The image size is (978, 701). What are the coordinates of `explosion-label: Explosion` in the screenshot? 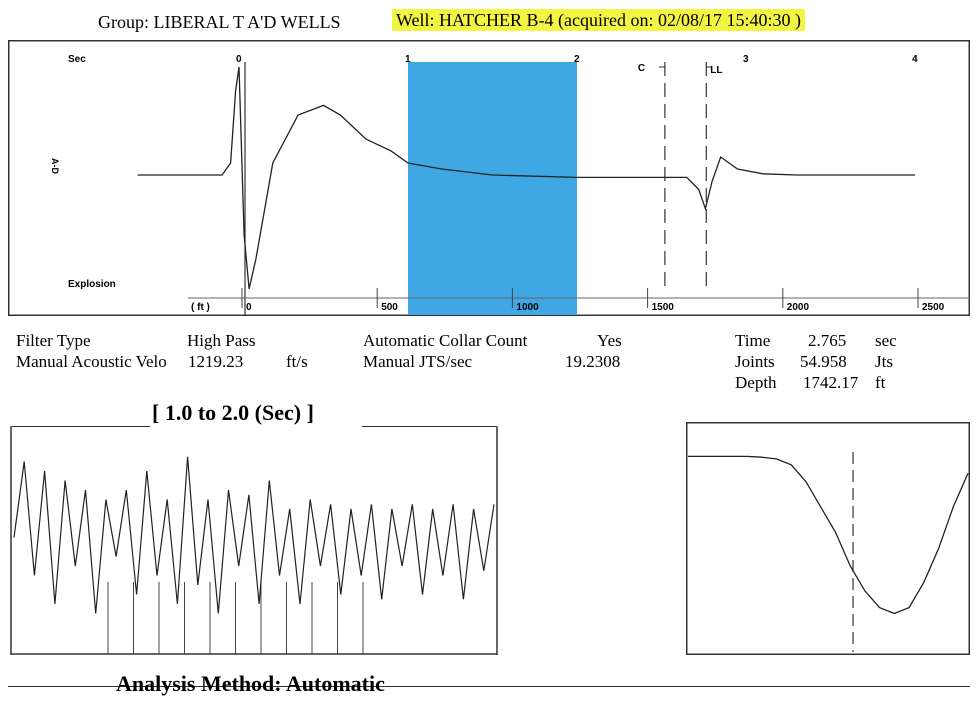 It's located at (92, 284).